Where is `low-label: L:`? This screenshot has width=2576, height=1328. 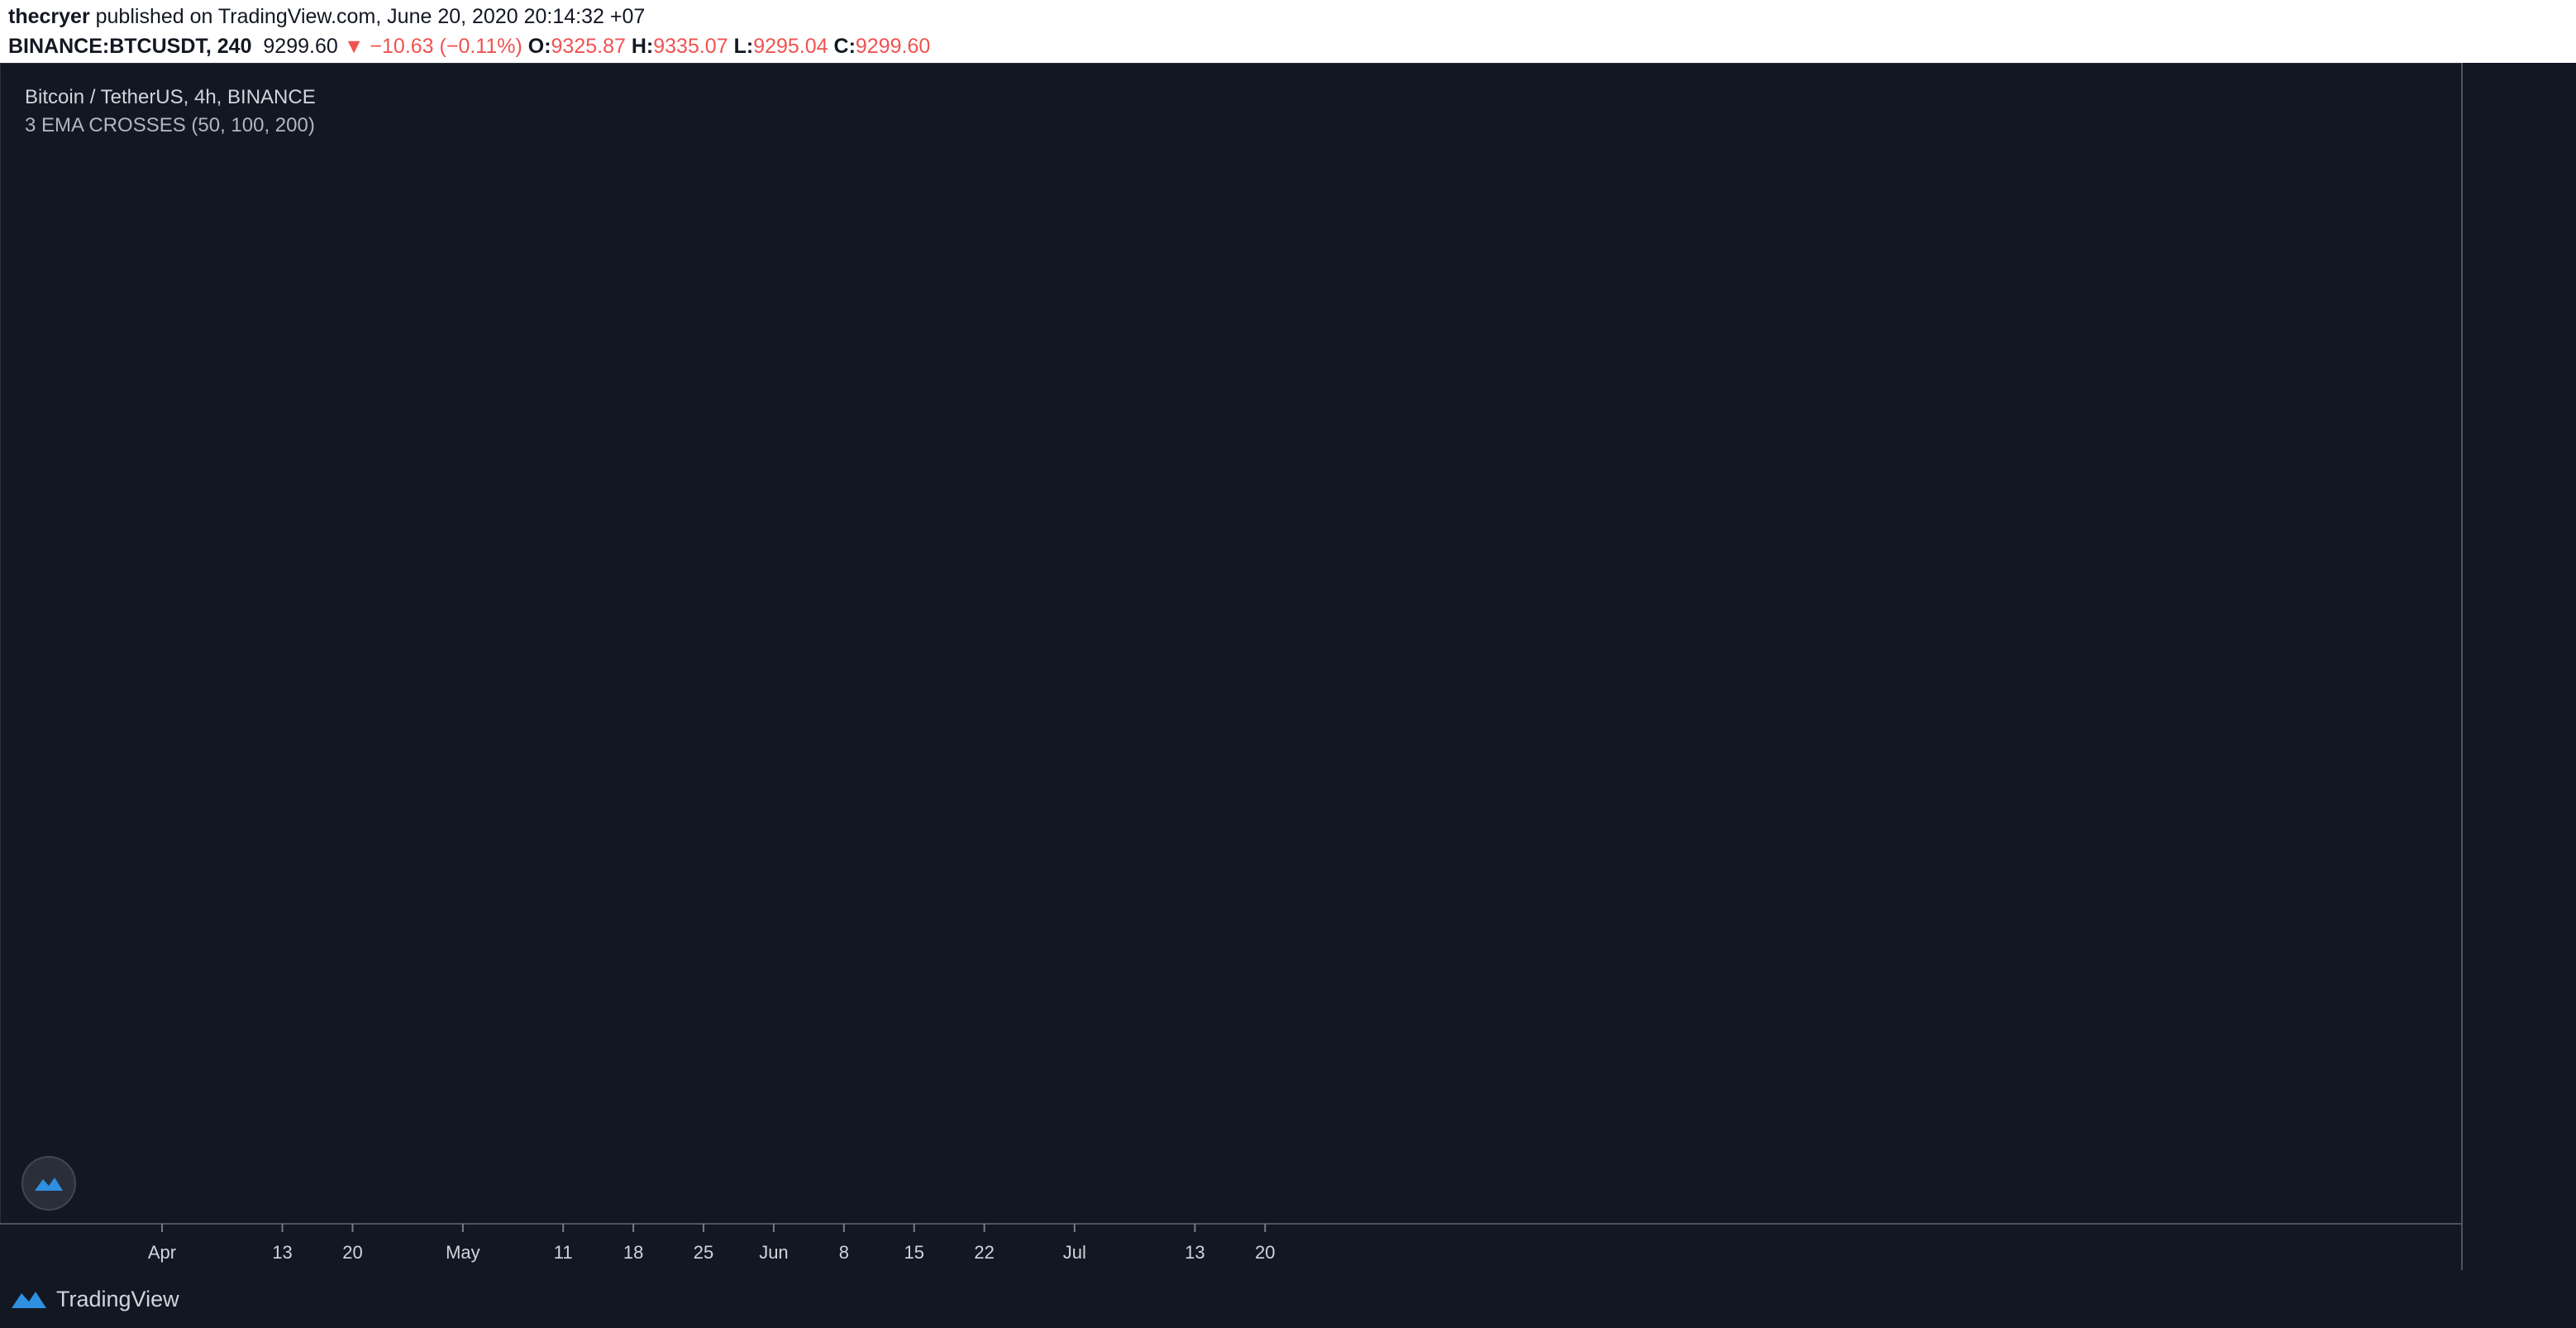
low-label: L: is located at coordinates (743, 46).